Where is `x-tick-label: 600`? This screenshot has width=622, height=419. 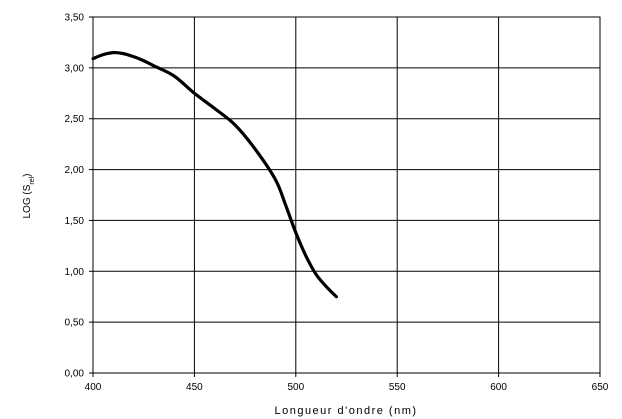 x-tick-label: 600 is located at coordinates (498, 387).